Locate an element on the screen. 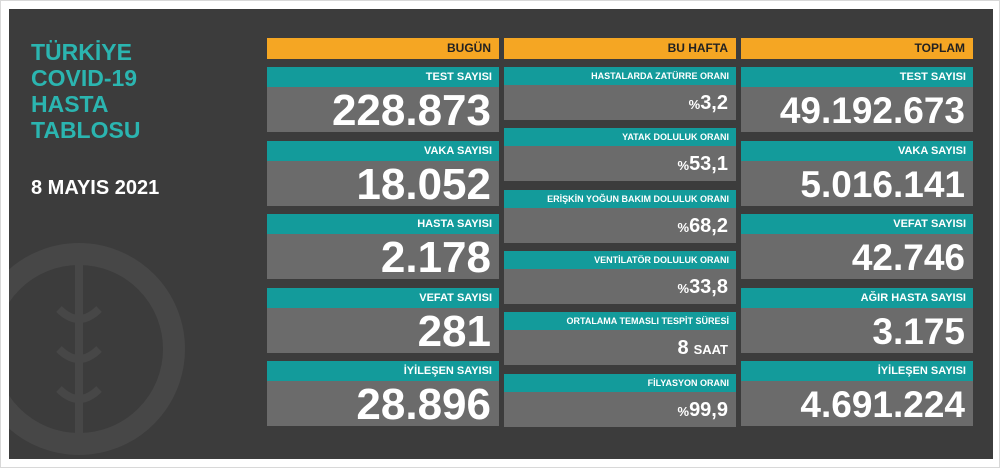 This screenshot has height=468, width=1000. stat-card: VENTİLATÖR DOLULUK ORANI %33,8 is located at coordinates (620, 277).